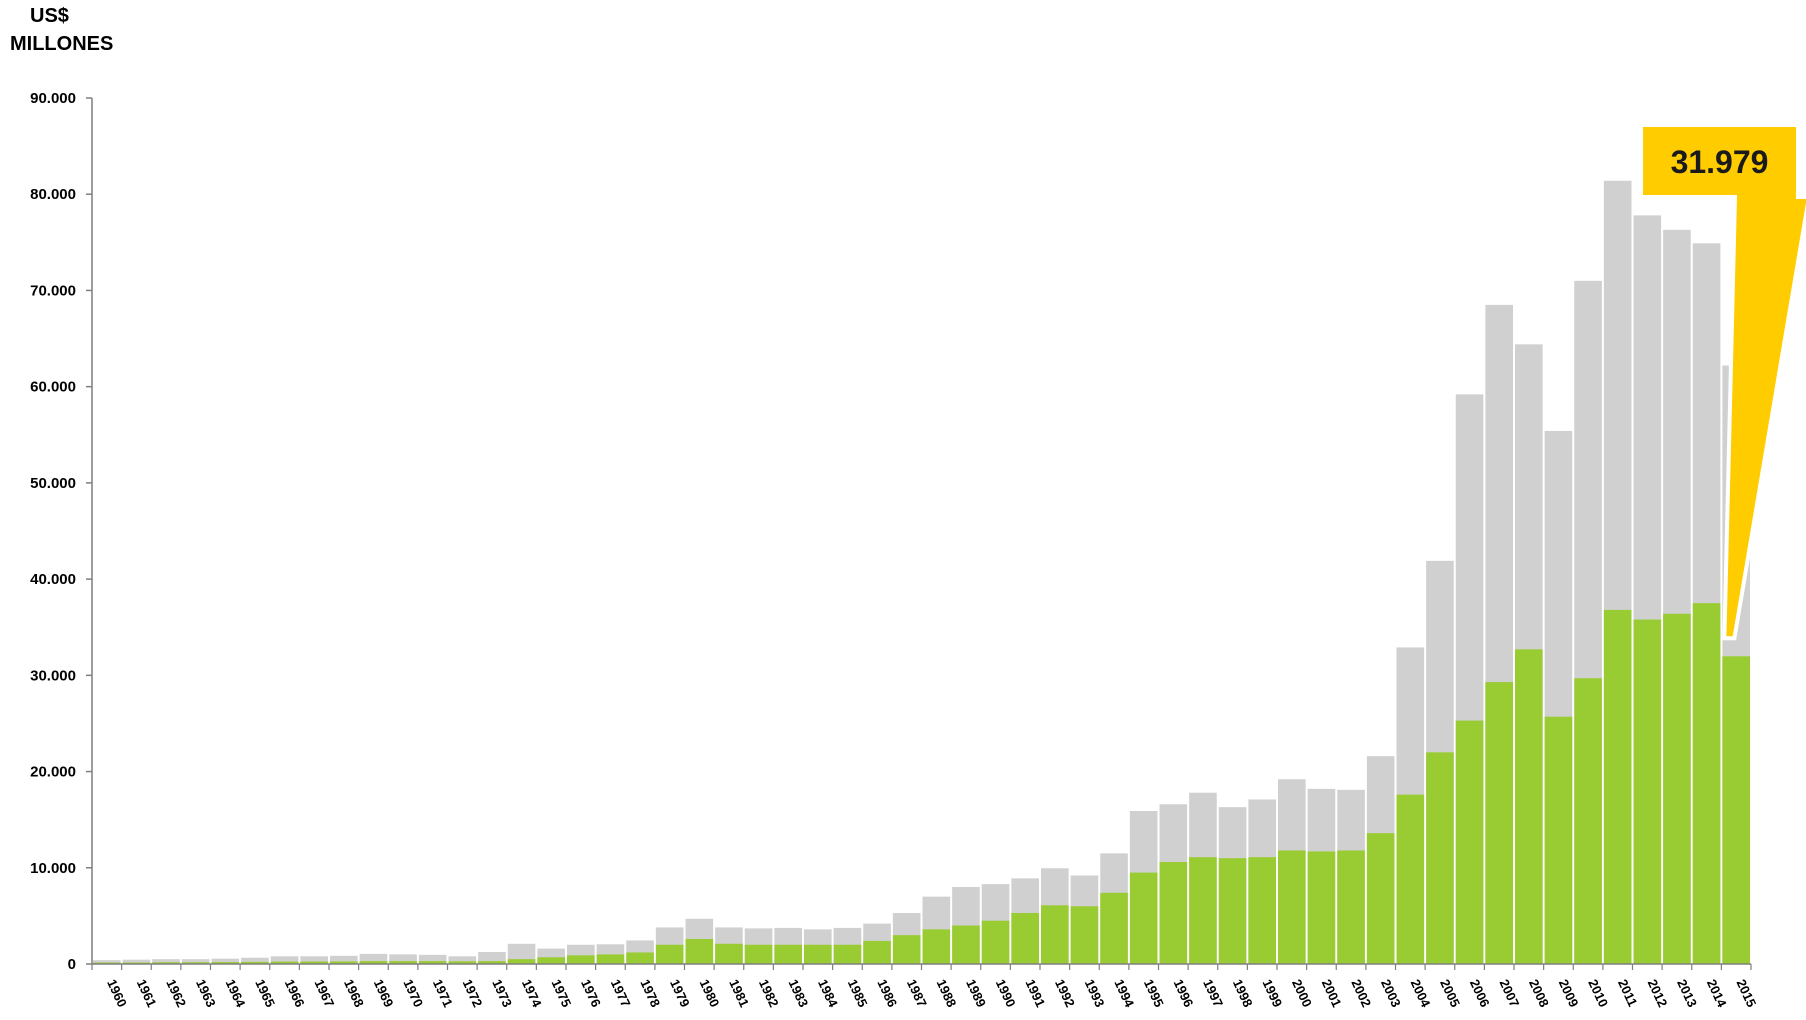 The image size is (1806, 1020). I want to click on bar-total-1961, so click(136, 961).